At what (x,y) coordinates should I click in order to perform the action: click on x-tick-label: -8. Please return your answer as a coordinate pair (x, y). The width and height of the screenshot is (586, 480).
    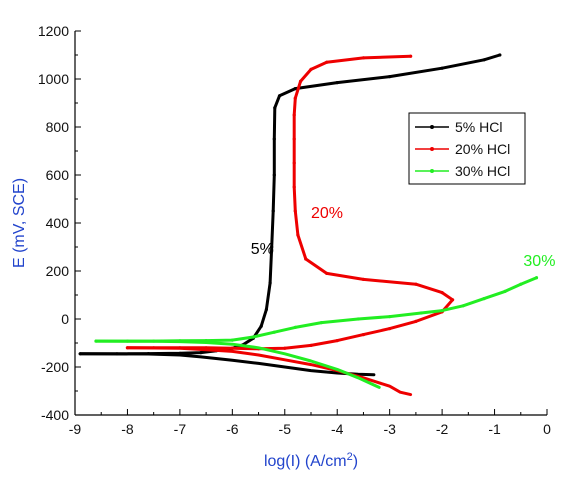
    Looking at the image, I should click on (127, 429).